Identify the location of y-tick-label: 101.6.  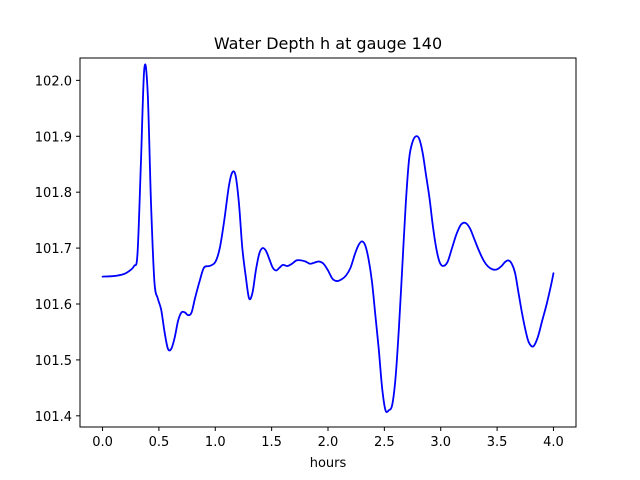
(53, 305).